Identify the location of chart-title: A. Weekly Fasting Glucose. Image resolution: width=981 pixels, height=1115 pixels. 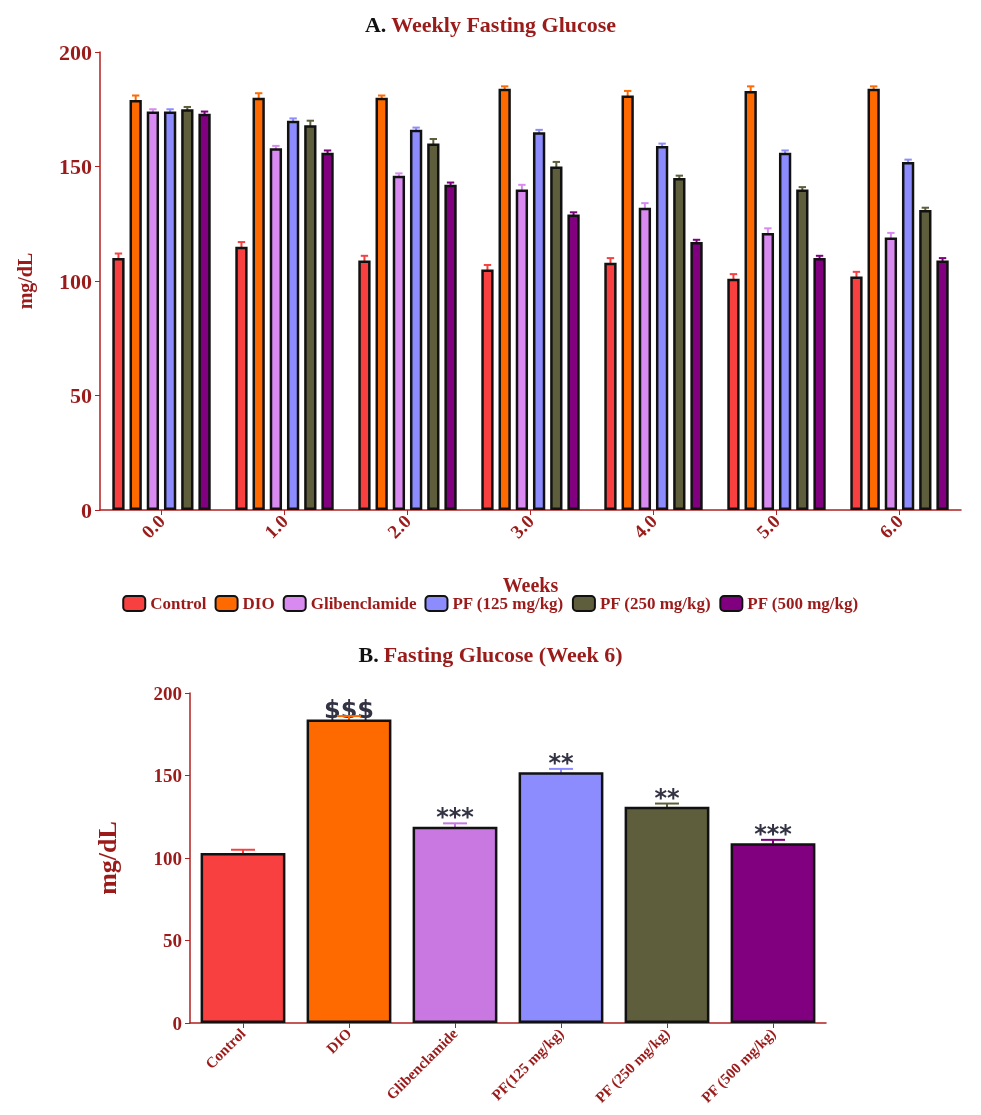
(490, 24).